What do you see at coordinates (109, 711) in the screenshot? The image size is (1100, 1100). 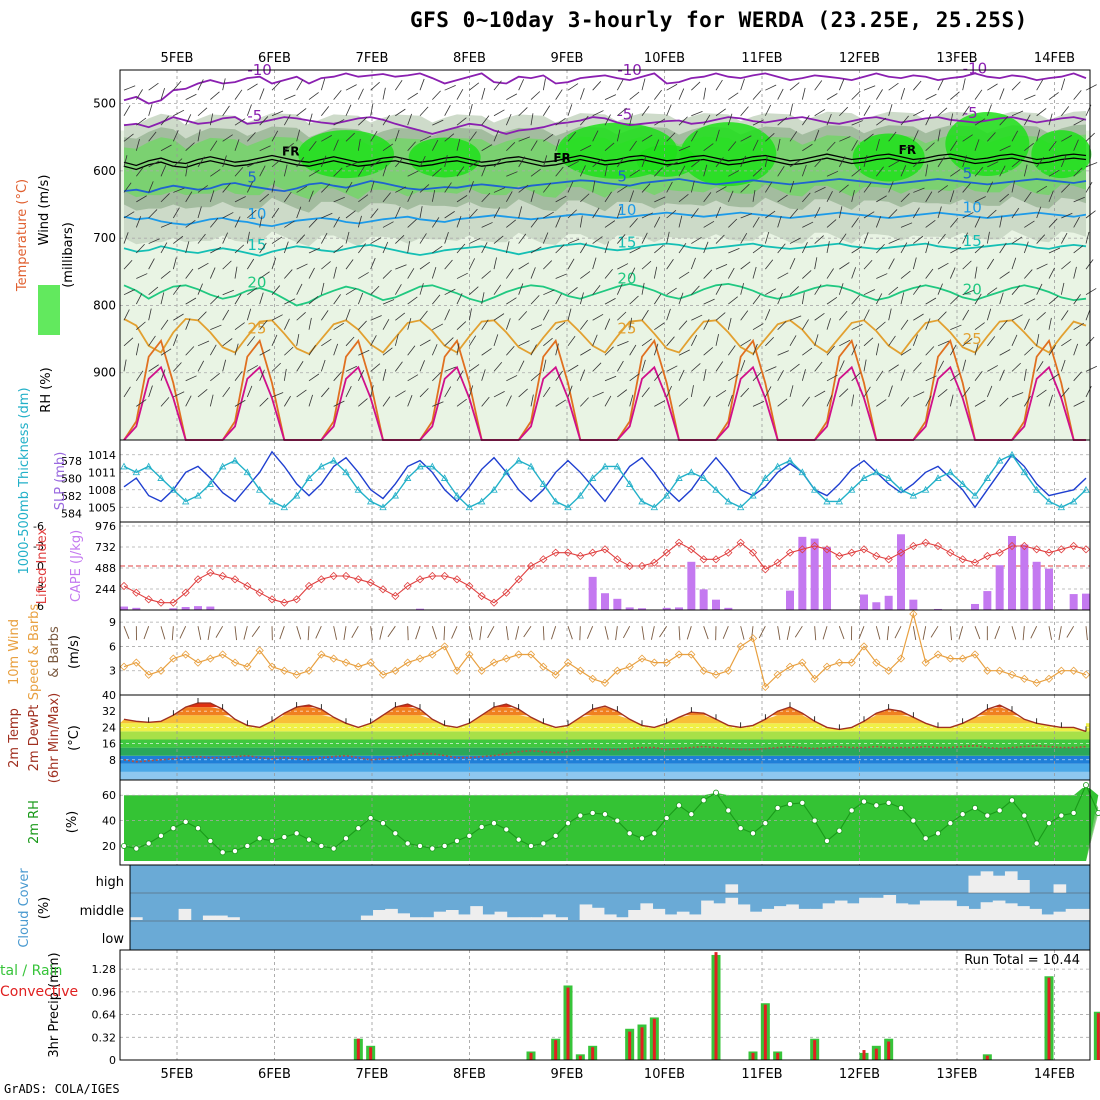 I see `temp-tick-label: 32` at bounding box center [109, 711].